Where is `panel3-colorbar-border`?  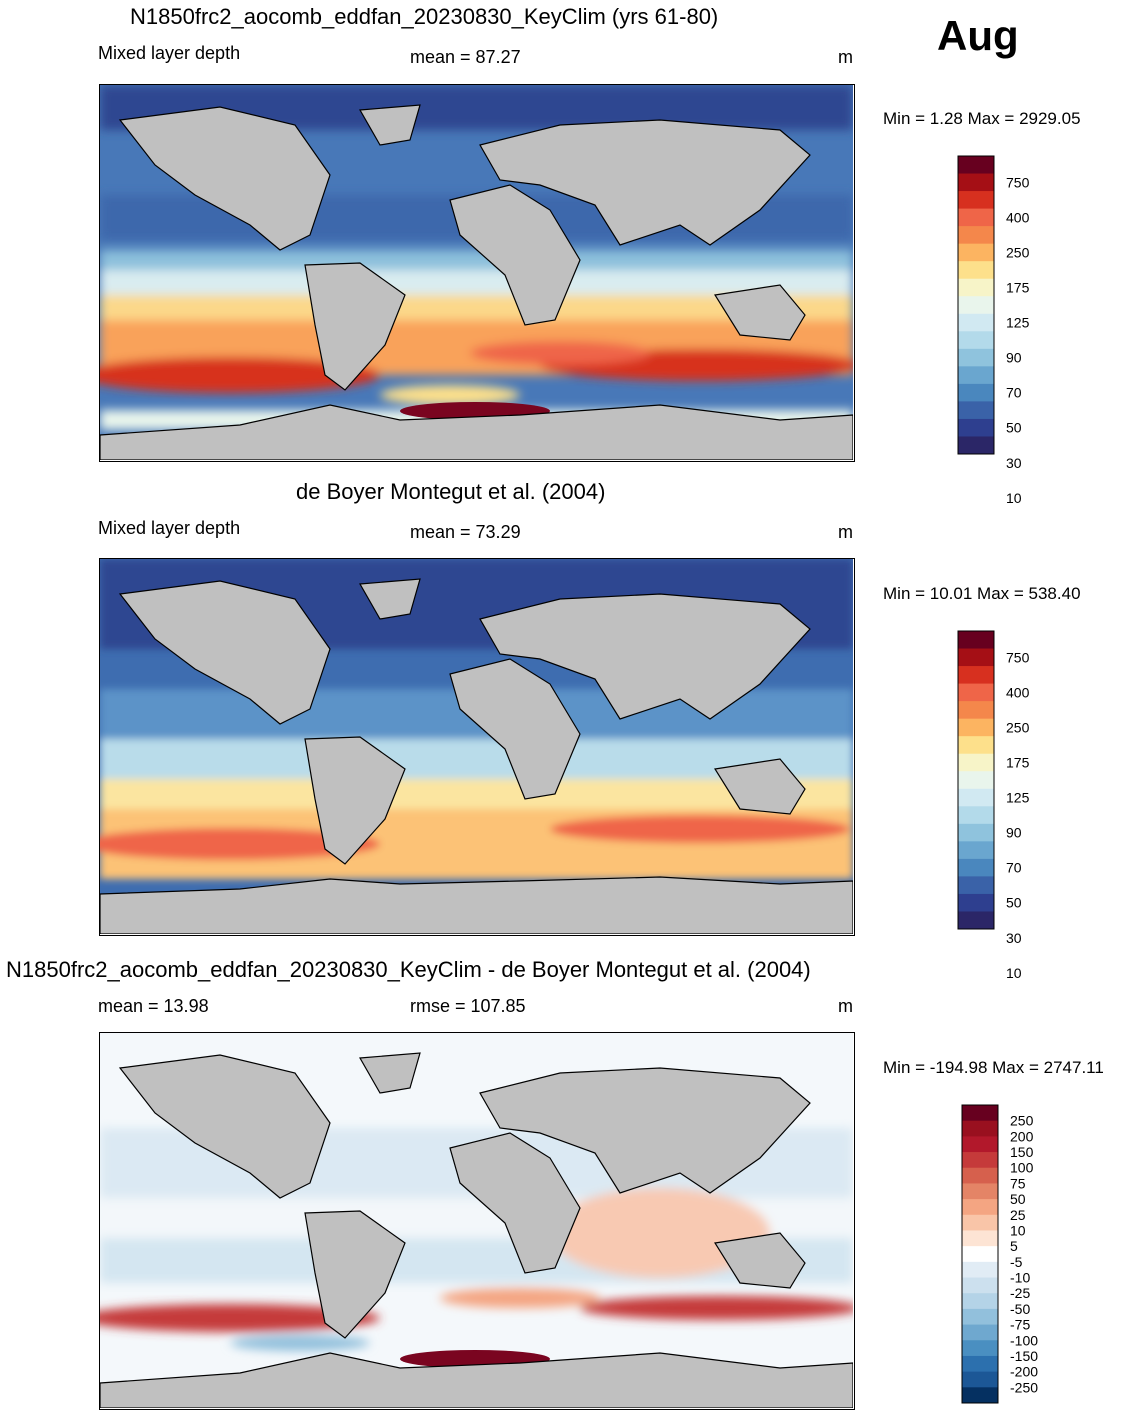 panel3-colorbar-border is located at coordinates (980, 1254).